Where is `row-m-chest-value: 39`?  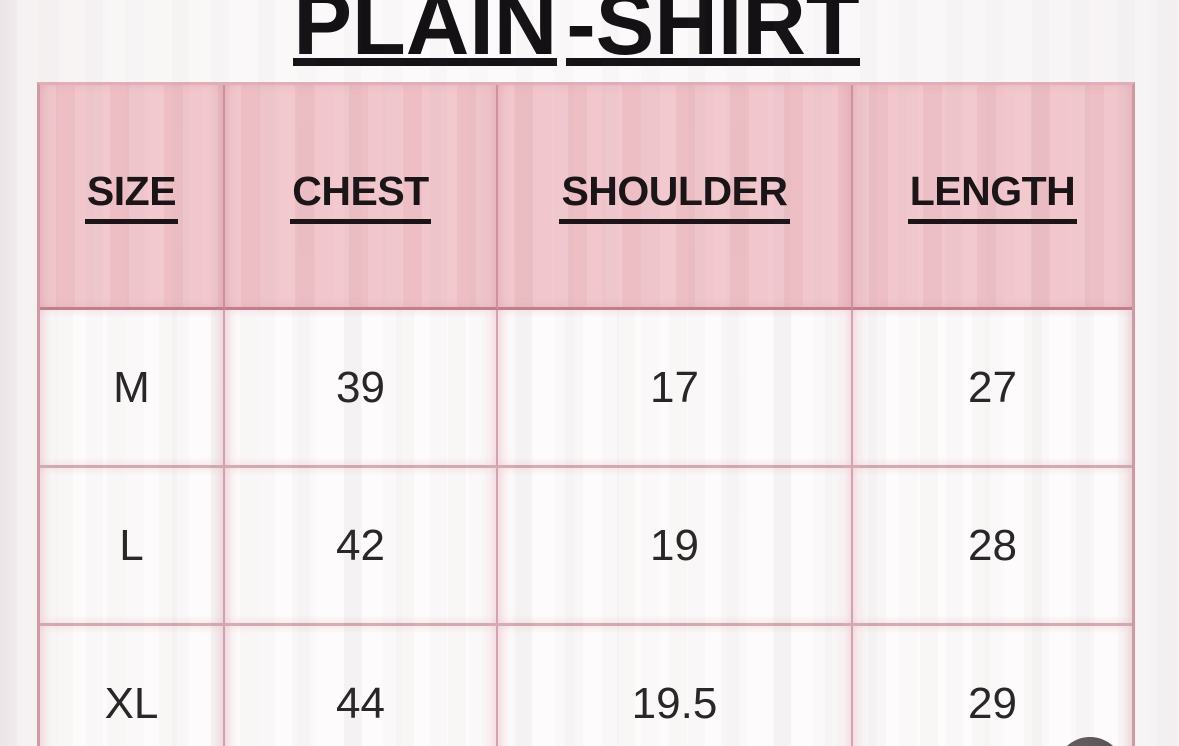 row-m-chest-value: 39 is located at coordinates (360, 387).